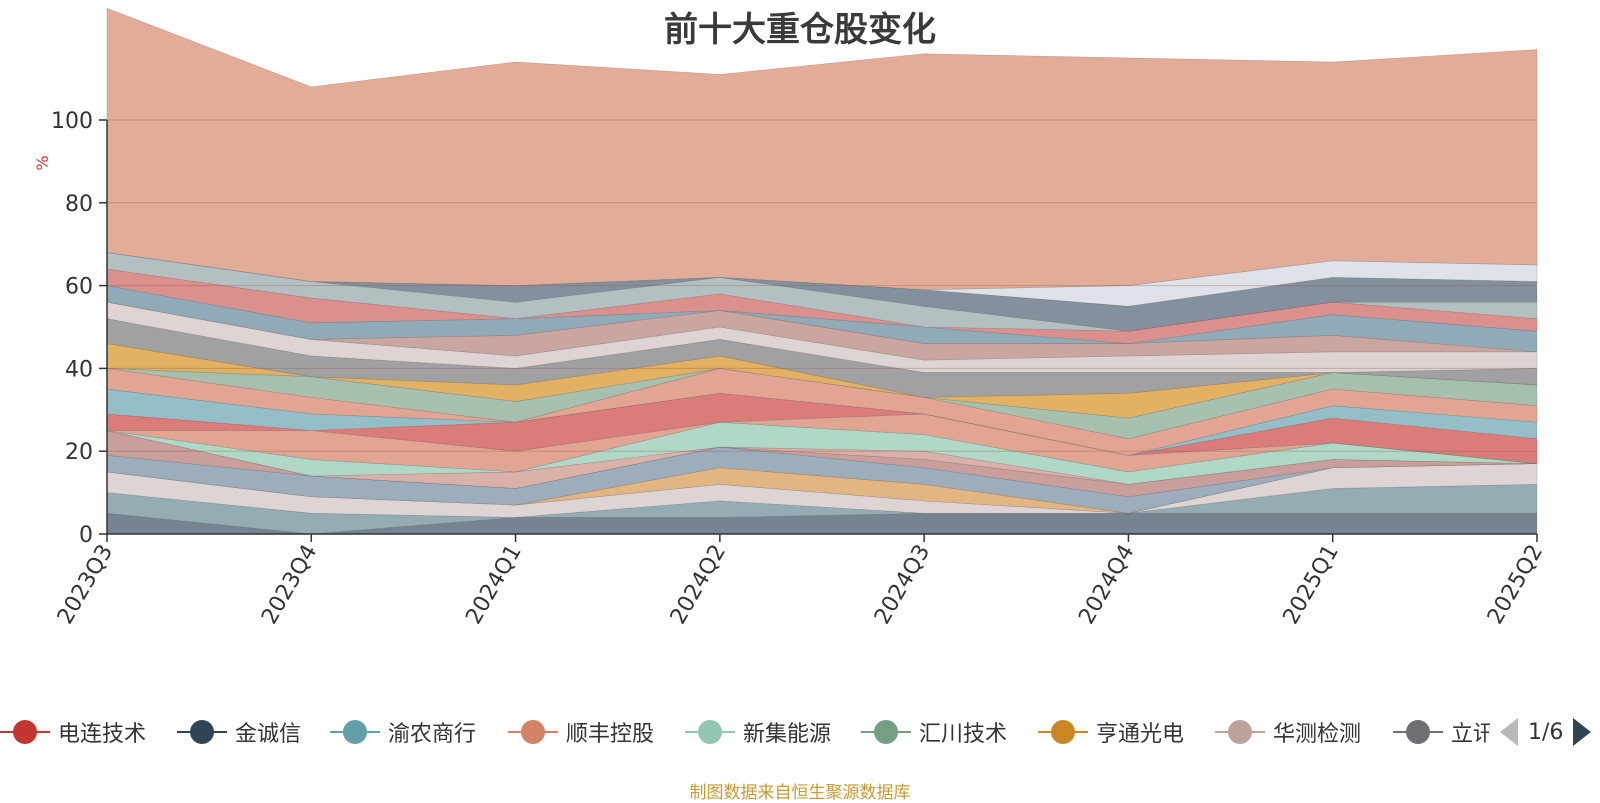 The height and width of the screenshot is (803, 1600). I want to click on y-tick-label: 60, so click(79, 287).